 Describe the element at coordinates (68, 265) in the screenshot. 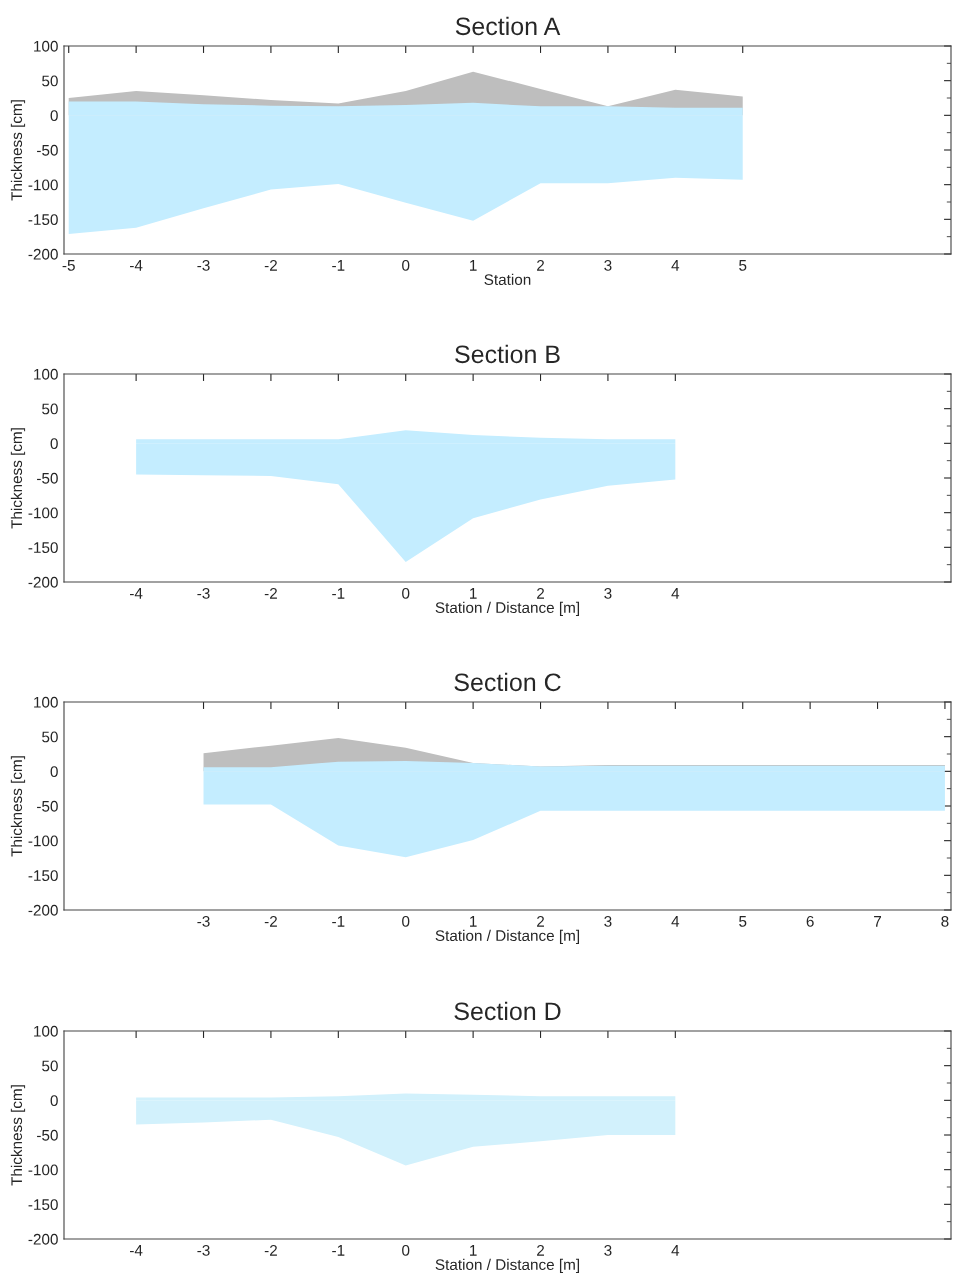

I see `x-tick-label: -5` at that location.